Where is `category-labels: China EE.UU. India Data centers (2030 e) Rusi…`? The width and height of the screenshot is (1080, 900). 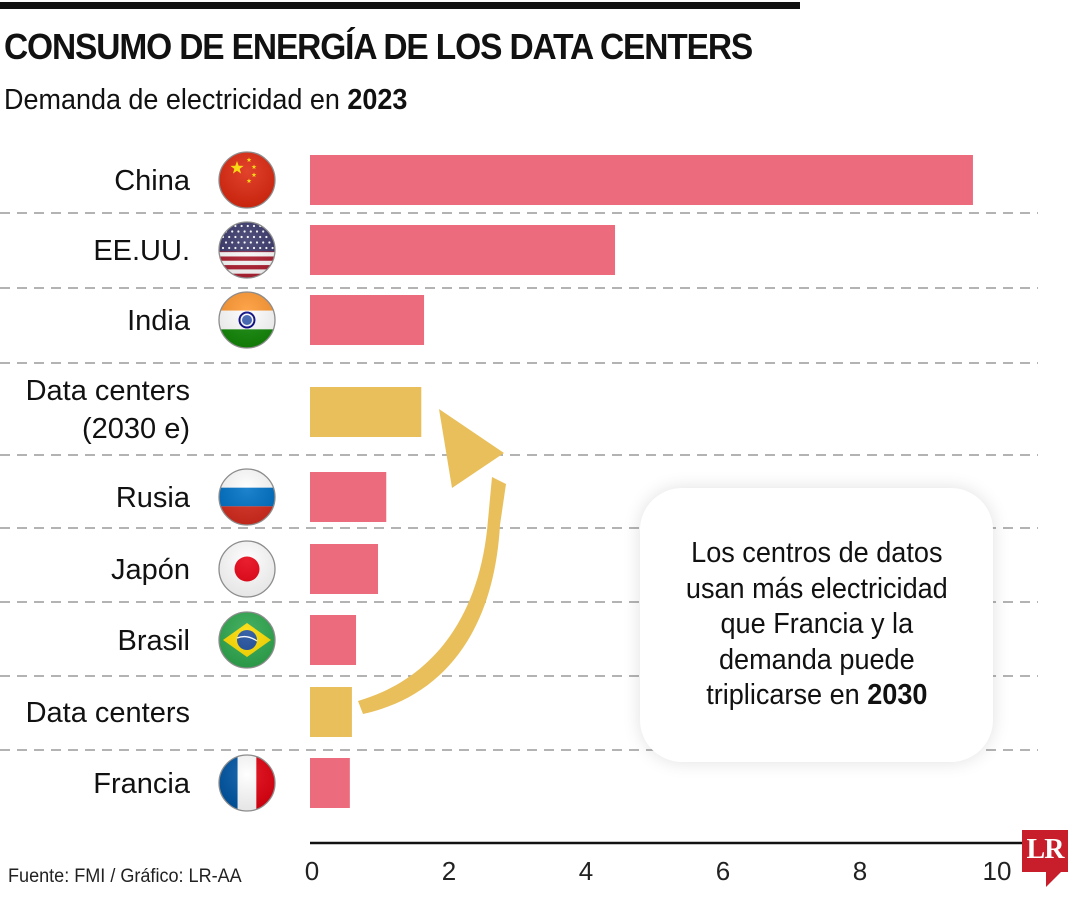
category-labels: China EE.UU. India Data centers (2030 e) Rusi… is located at coordinates (108, 482).